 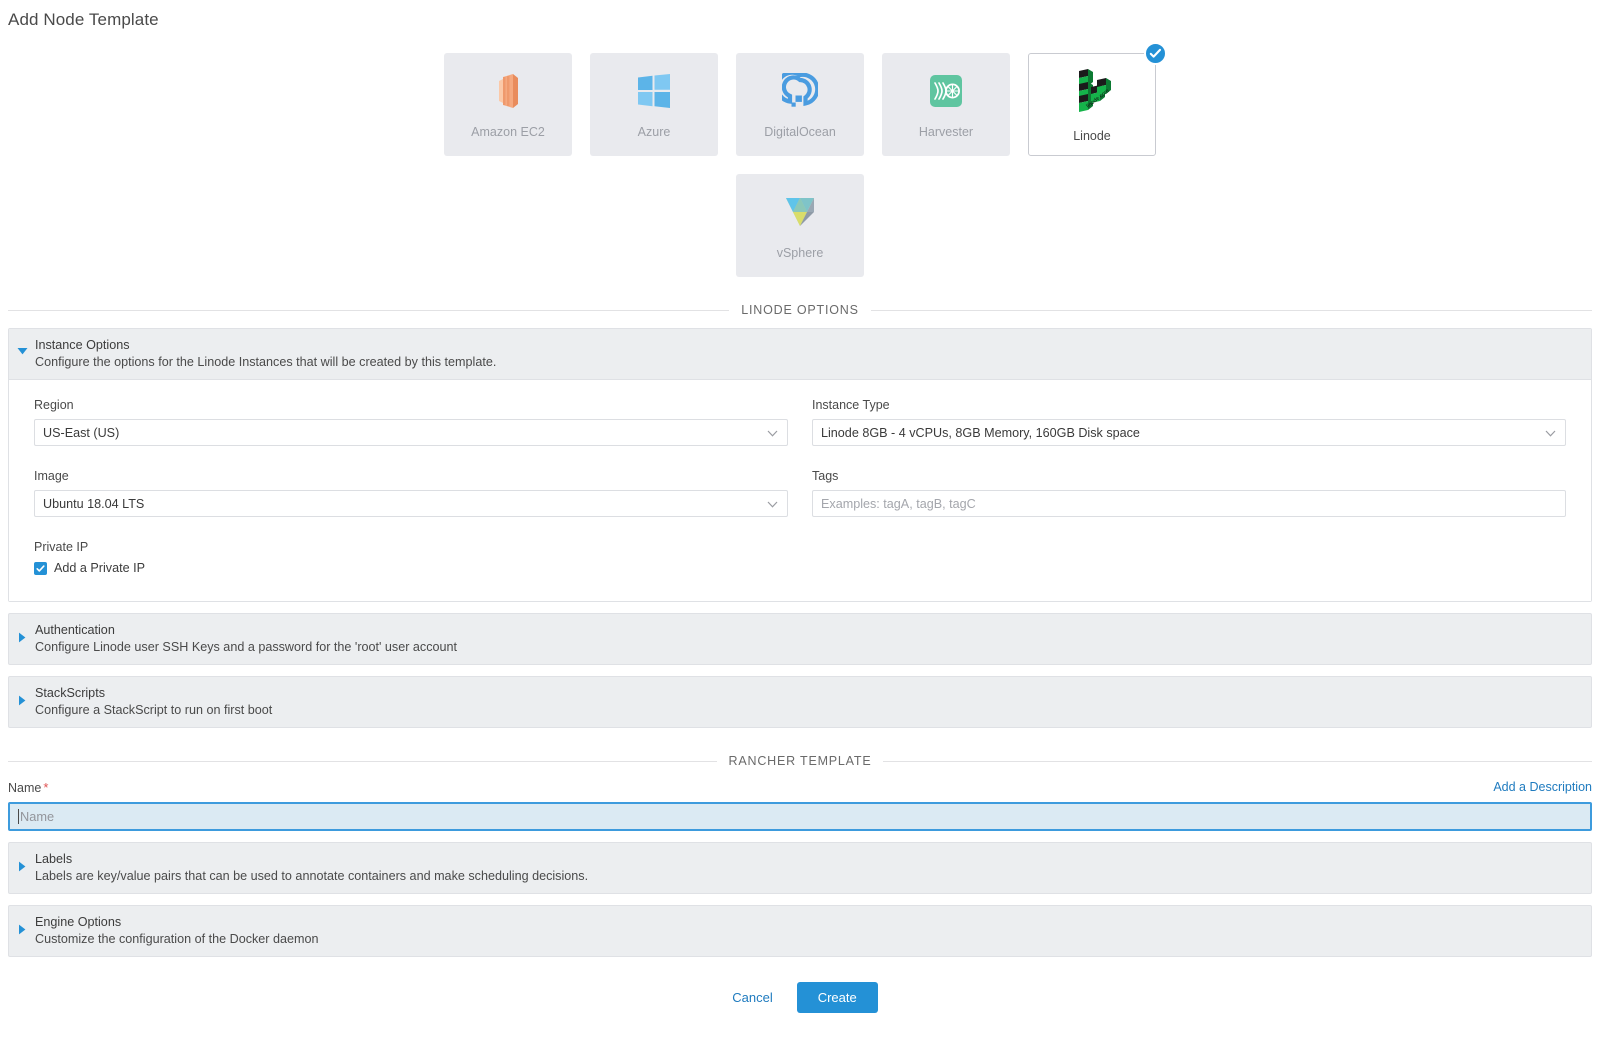 I want to click on form-footer: Cancel Create, so click(x=800, y=997).